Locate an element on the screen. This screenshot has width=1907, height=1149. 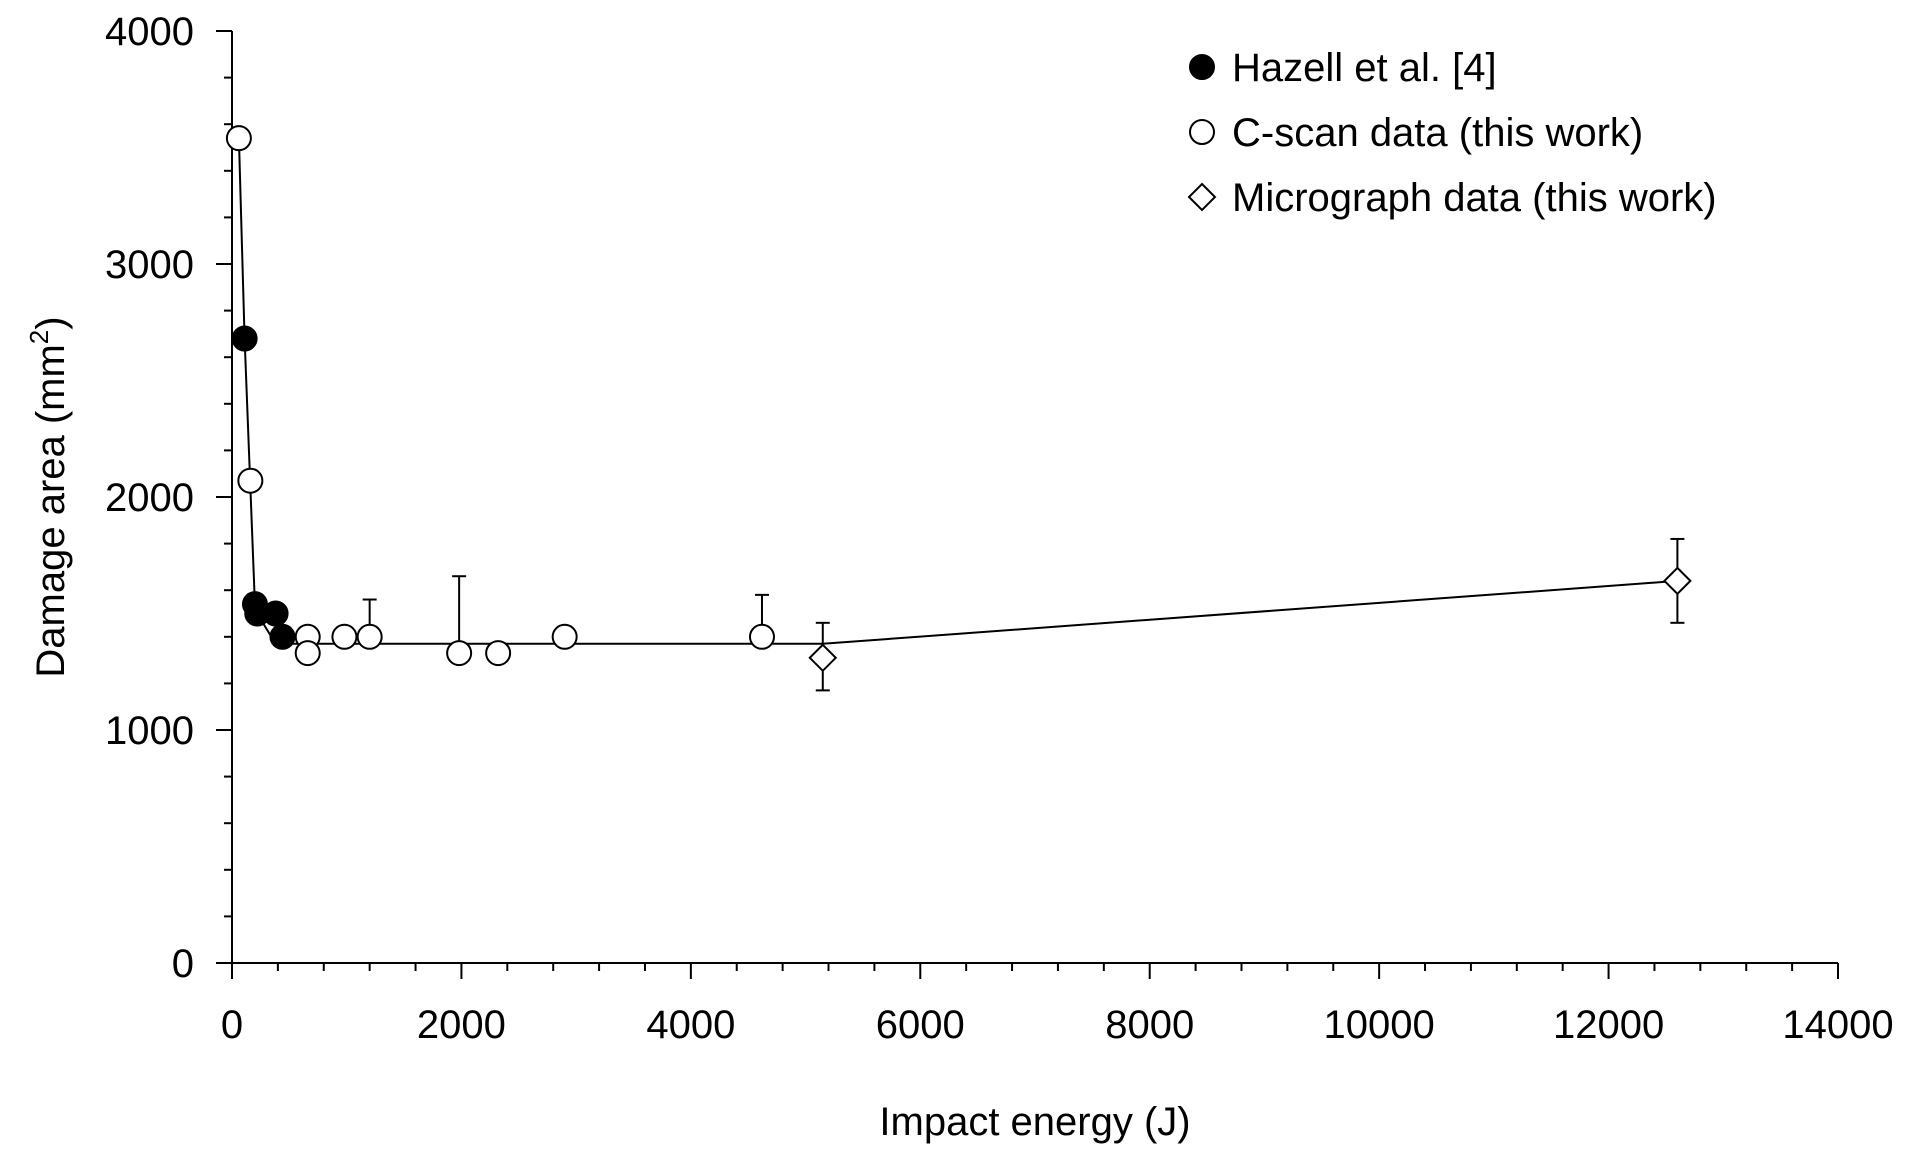
legend-marker-open-circle is located at coordinates (1202, 132).